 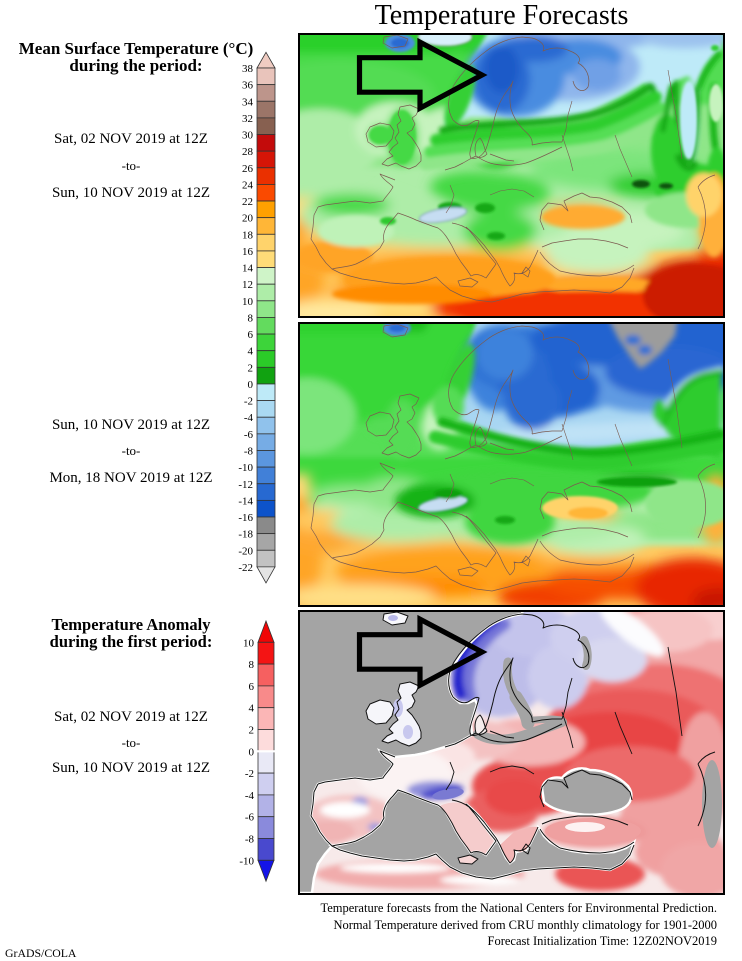 What do you see at coordinates (248, 185) in the screenshot?
I see `svg-text: 24` at bounding box center [248, 185].